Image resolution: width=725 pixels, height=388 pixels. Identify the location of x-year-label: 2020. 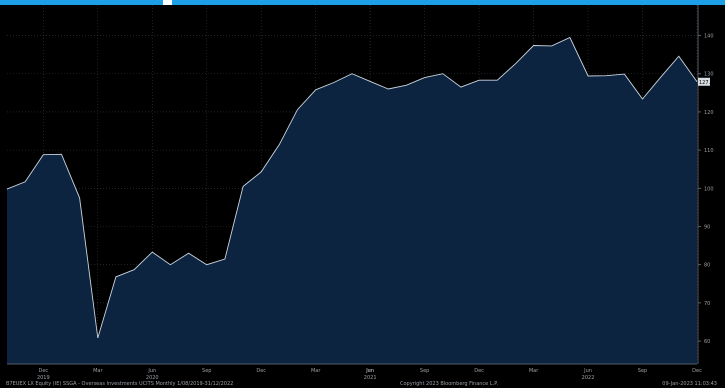
(152, 378).